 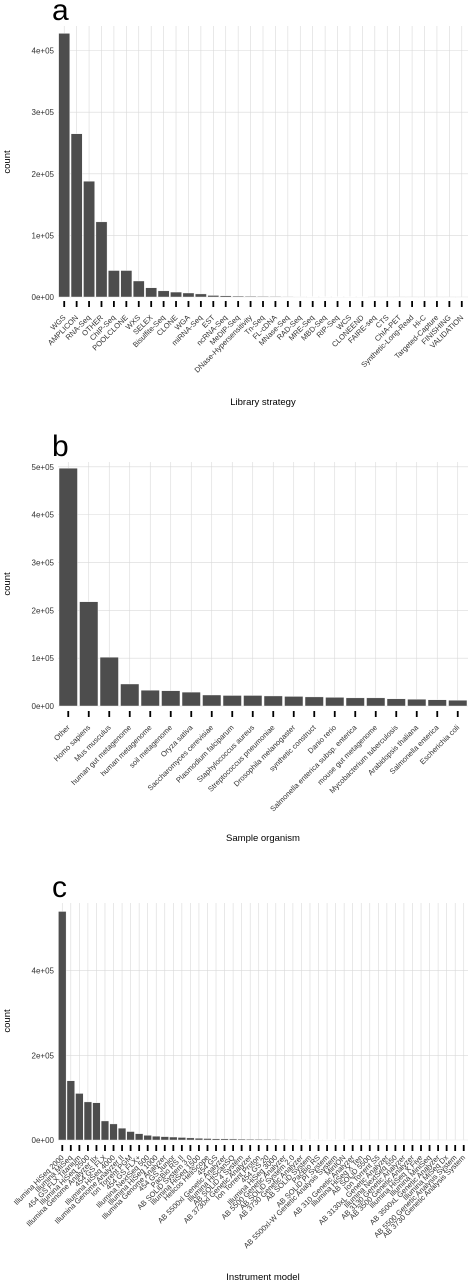 What do you see at coordinates (60, 446) in the screenshot?
I see `panel-letter: b` at bounding box center [60, 446].